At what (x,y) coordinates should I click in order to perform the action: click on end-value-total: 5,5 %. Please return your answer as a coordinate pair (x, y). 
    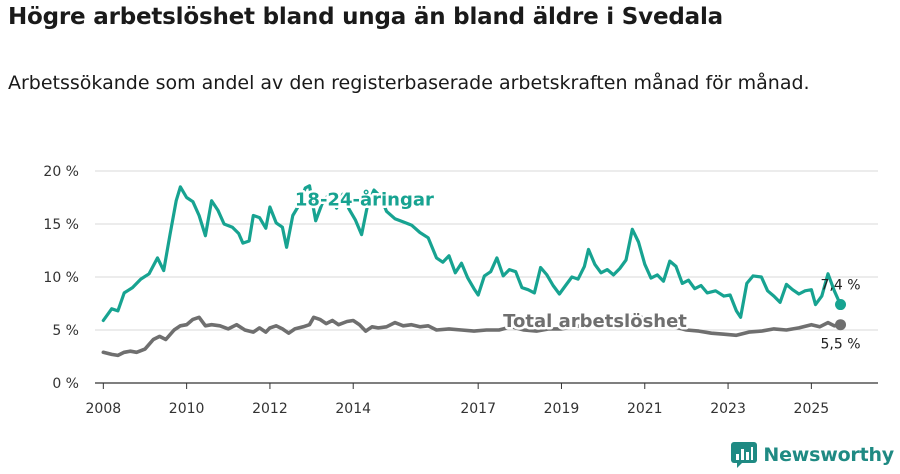
    Looking at the image, I should click on (840, 345).